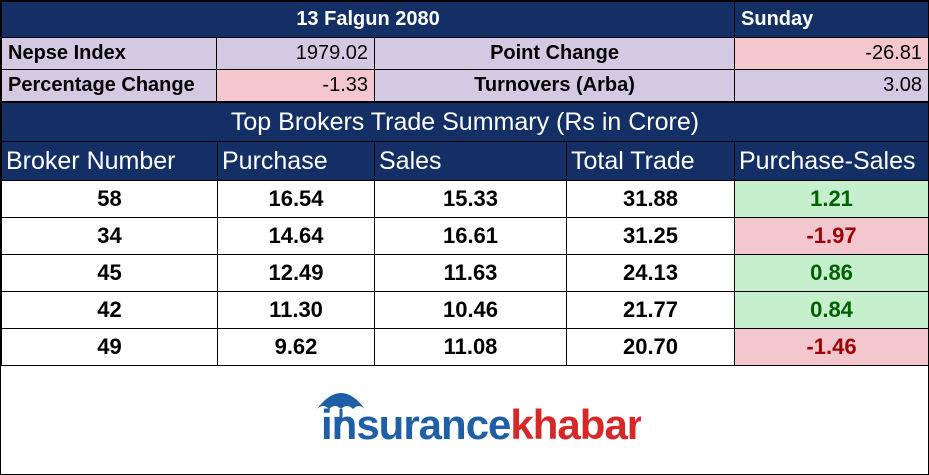 The image size is (929, 475). I want to click on data-row: 49 9.62 11.08 20.70 -1.46, so click(465, 347).